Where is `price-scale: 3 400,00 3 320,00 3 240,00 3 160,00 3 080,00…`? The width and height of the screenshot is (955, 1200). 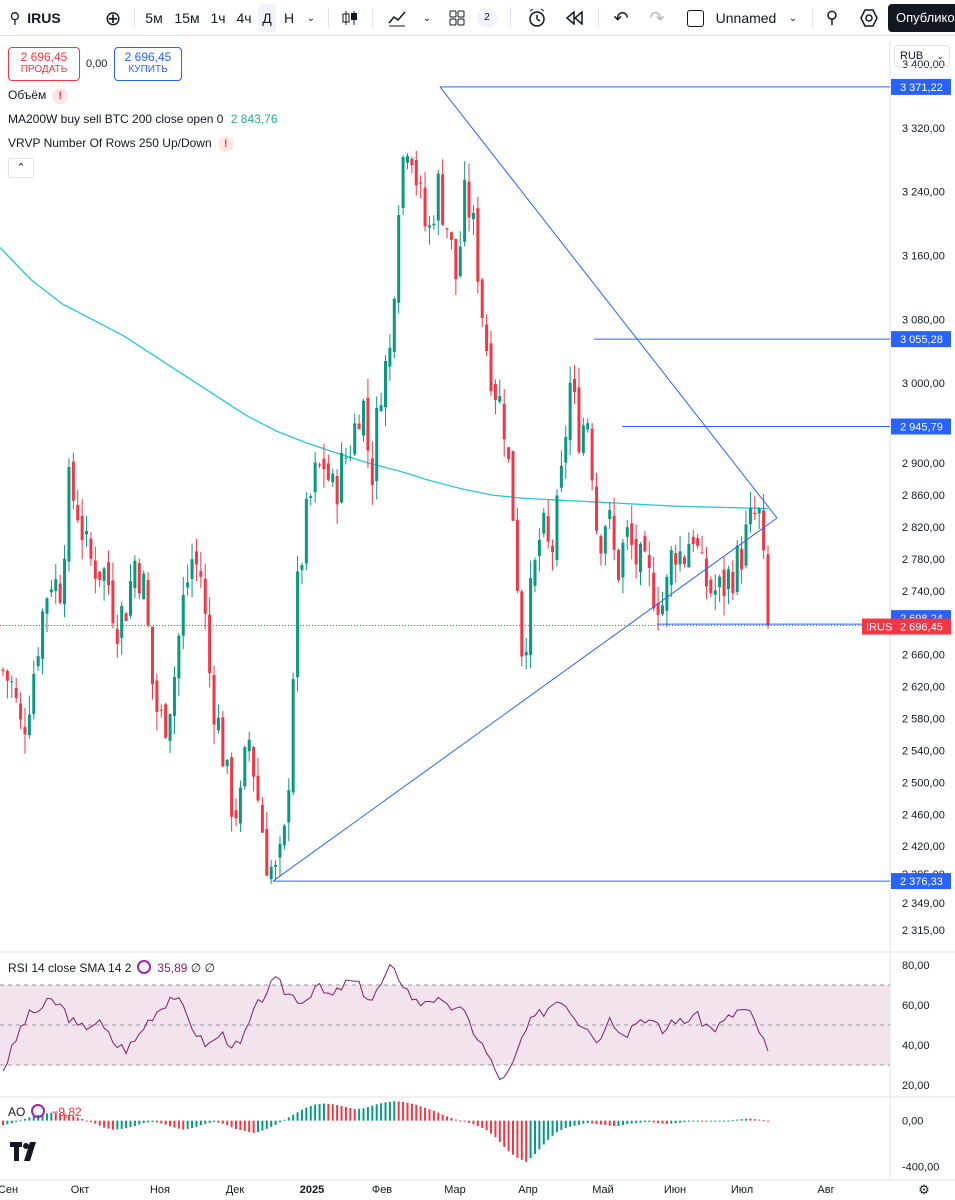 price-scale: 3 400,00 3 320,00 3 240,00 3 160,00 3 080,00… is located at coordinates (923, 616).